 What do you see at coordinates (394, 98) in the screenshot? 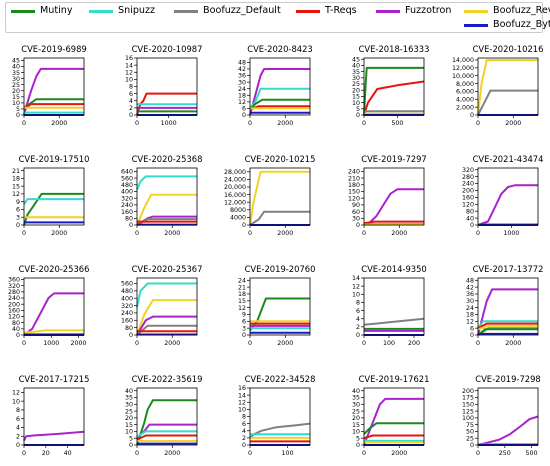
I see `series-line-t-reqs` at bounding box center [394, 98].